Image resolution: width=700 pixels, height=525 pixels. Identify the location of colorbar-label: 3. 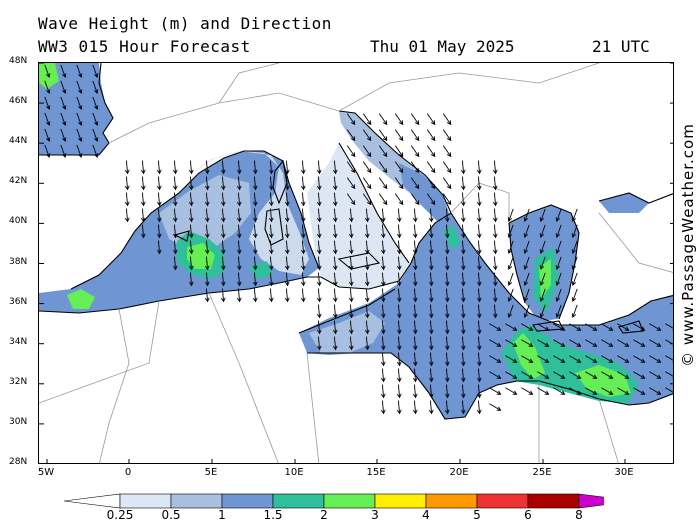
(375, 515).